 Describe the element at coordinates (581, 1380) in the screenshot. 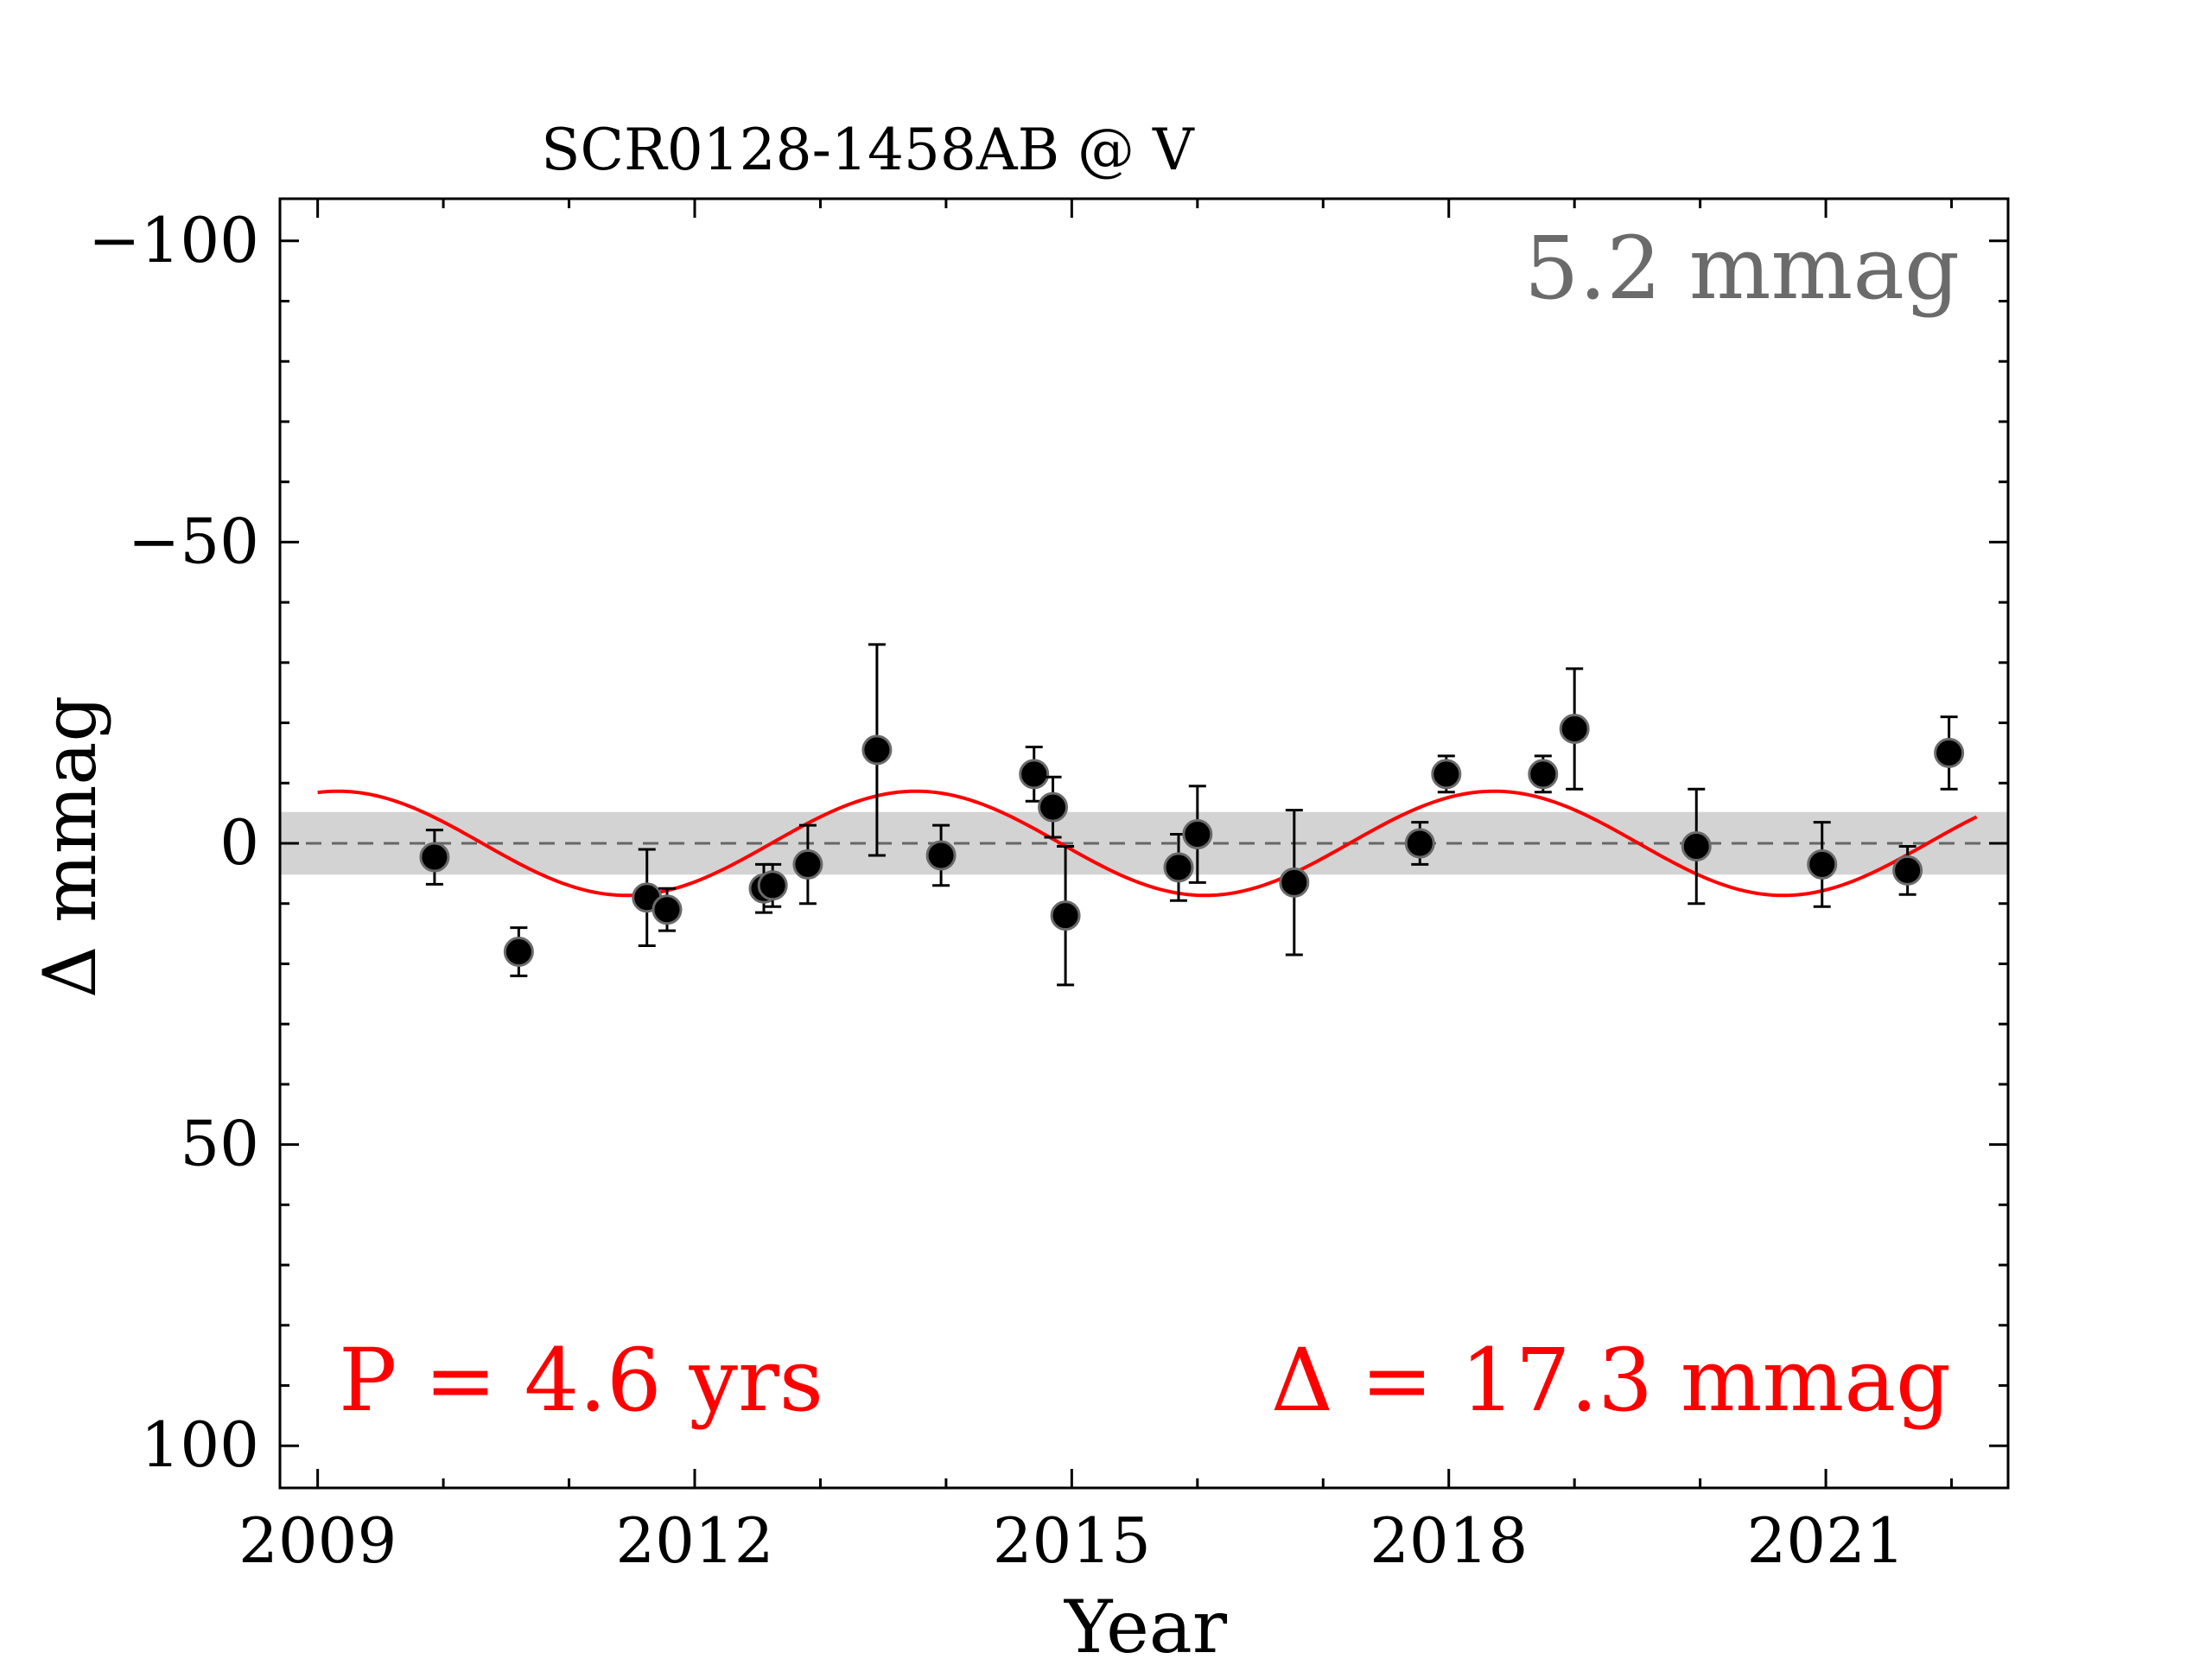

I see `period-annotation: P = 4.6 yrs` at that location.